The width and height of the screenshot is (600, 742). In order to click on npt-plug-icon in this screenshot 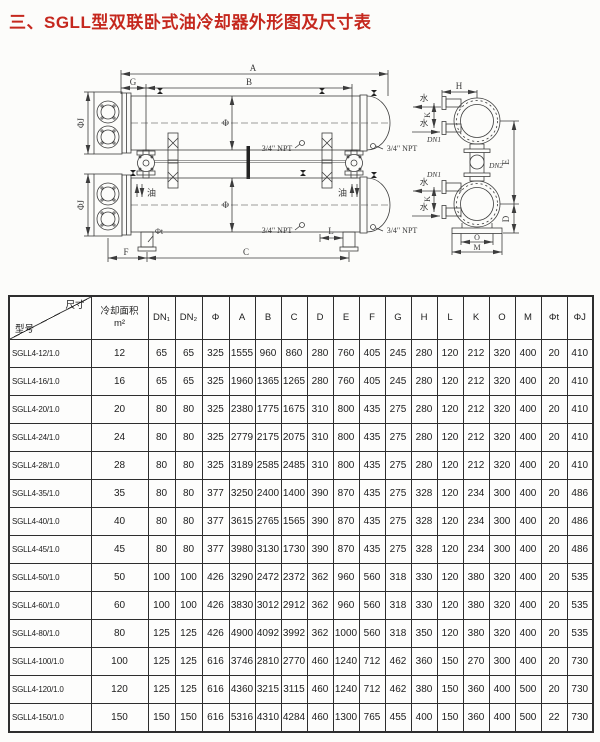, I will do `click(302, 225)`.